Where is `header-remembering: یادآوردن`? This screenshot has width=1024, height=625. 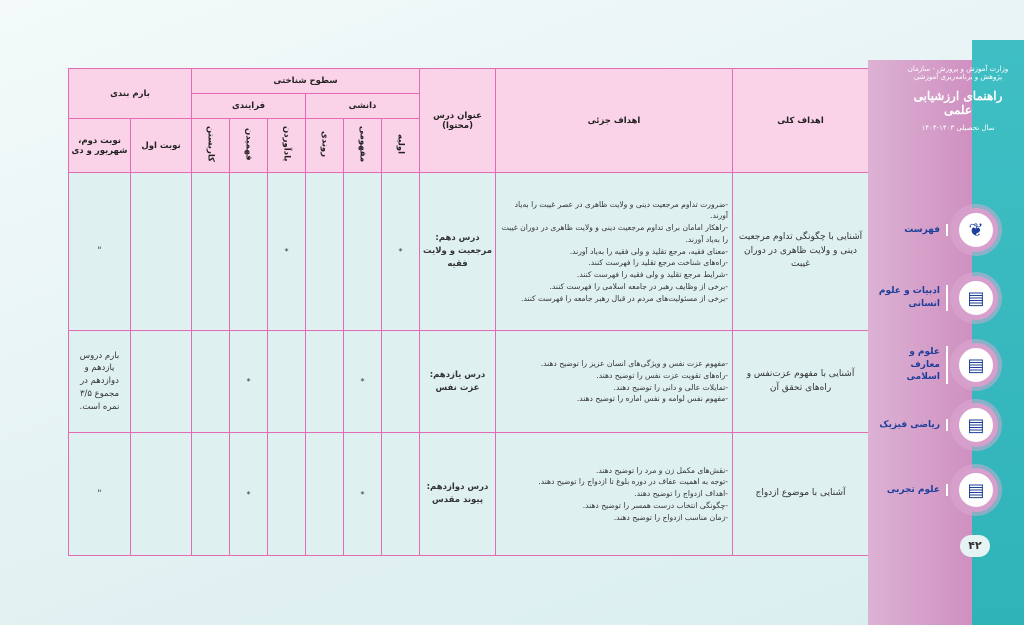
header-remembering: یادآوردن is located at coordinates (286, 144).